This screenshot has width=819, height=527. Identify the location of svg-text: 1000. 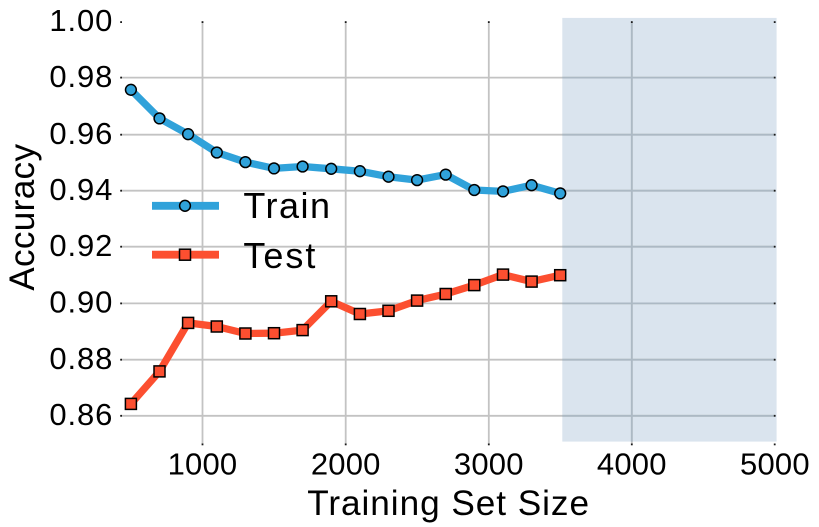
(203, 463).